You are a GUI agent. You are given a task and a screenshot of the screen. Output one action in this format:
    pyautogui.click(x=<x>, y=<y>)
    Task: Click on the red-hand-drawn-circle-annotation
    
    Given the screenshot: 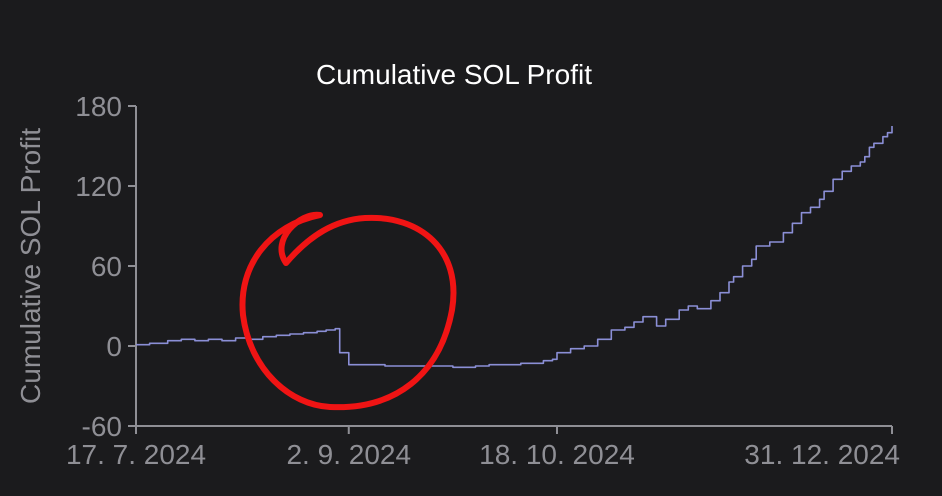 What is the action you would take?
    pyautogui.click(x=348, y=311)
    